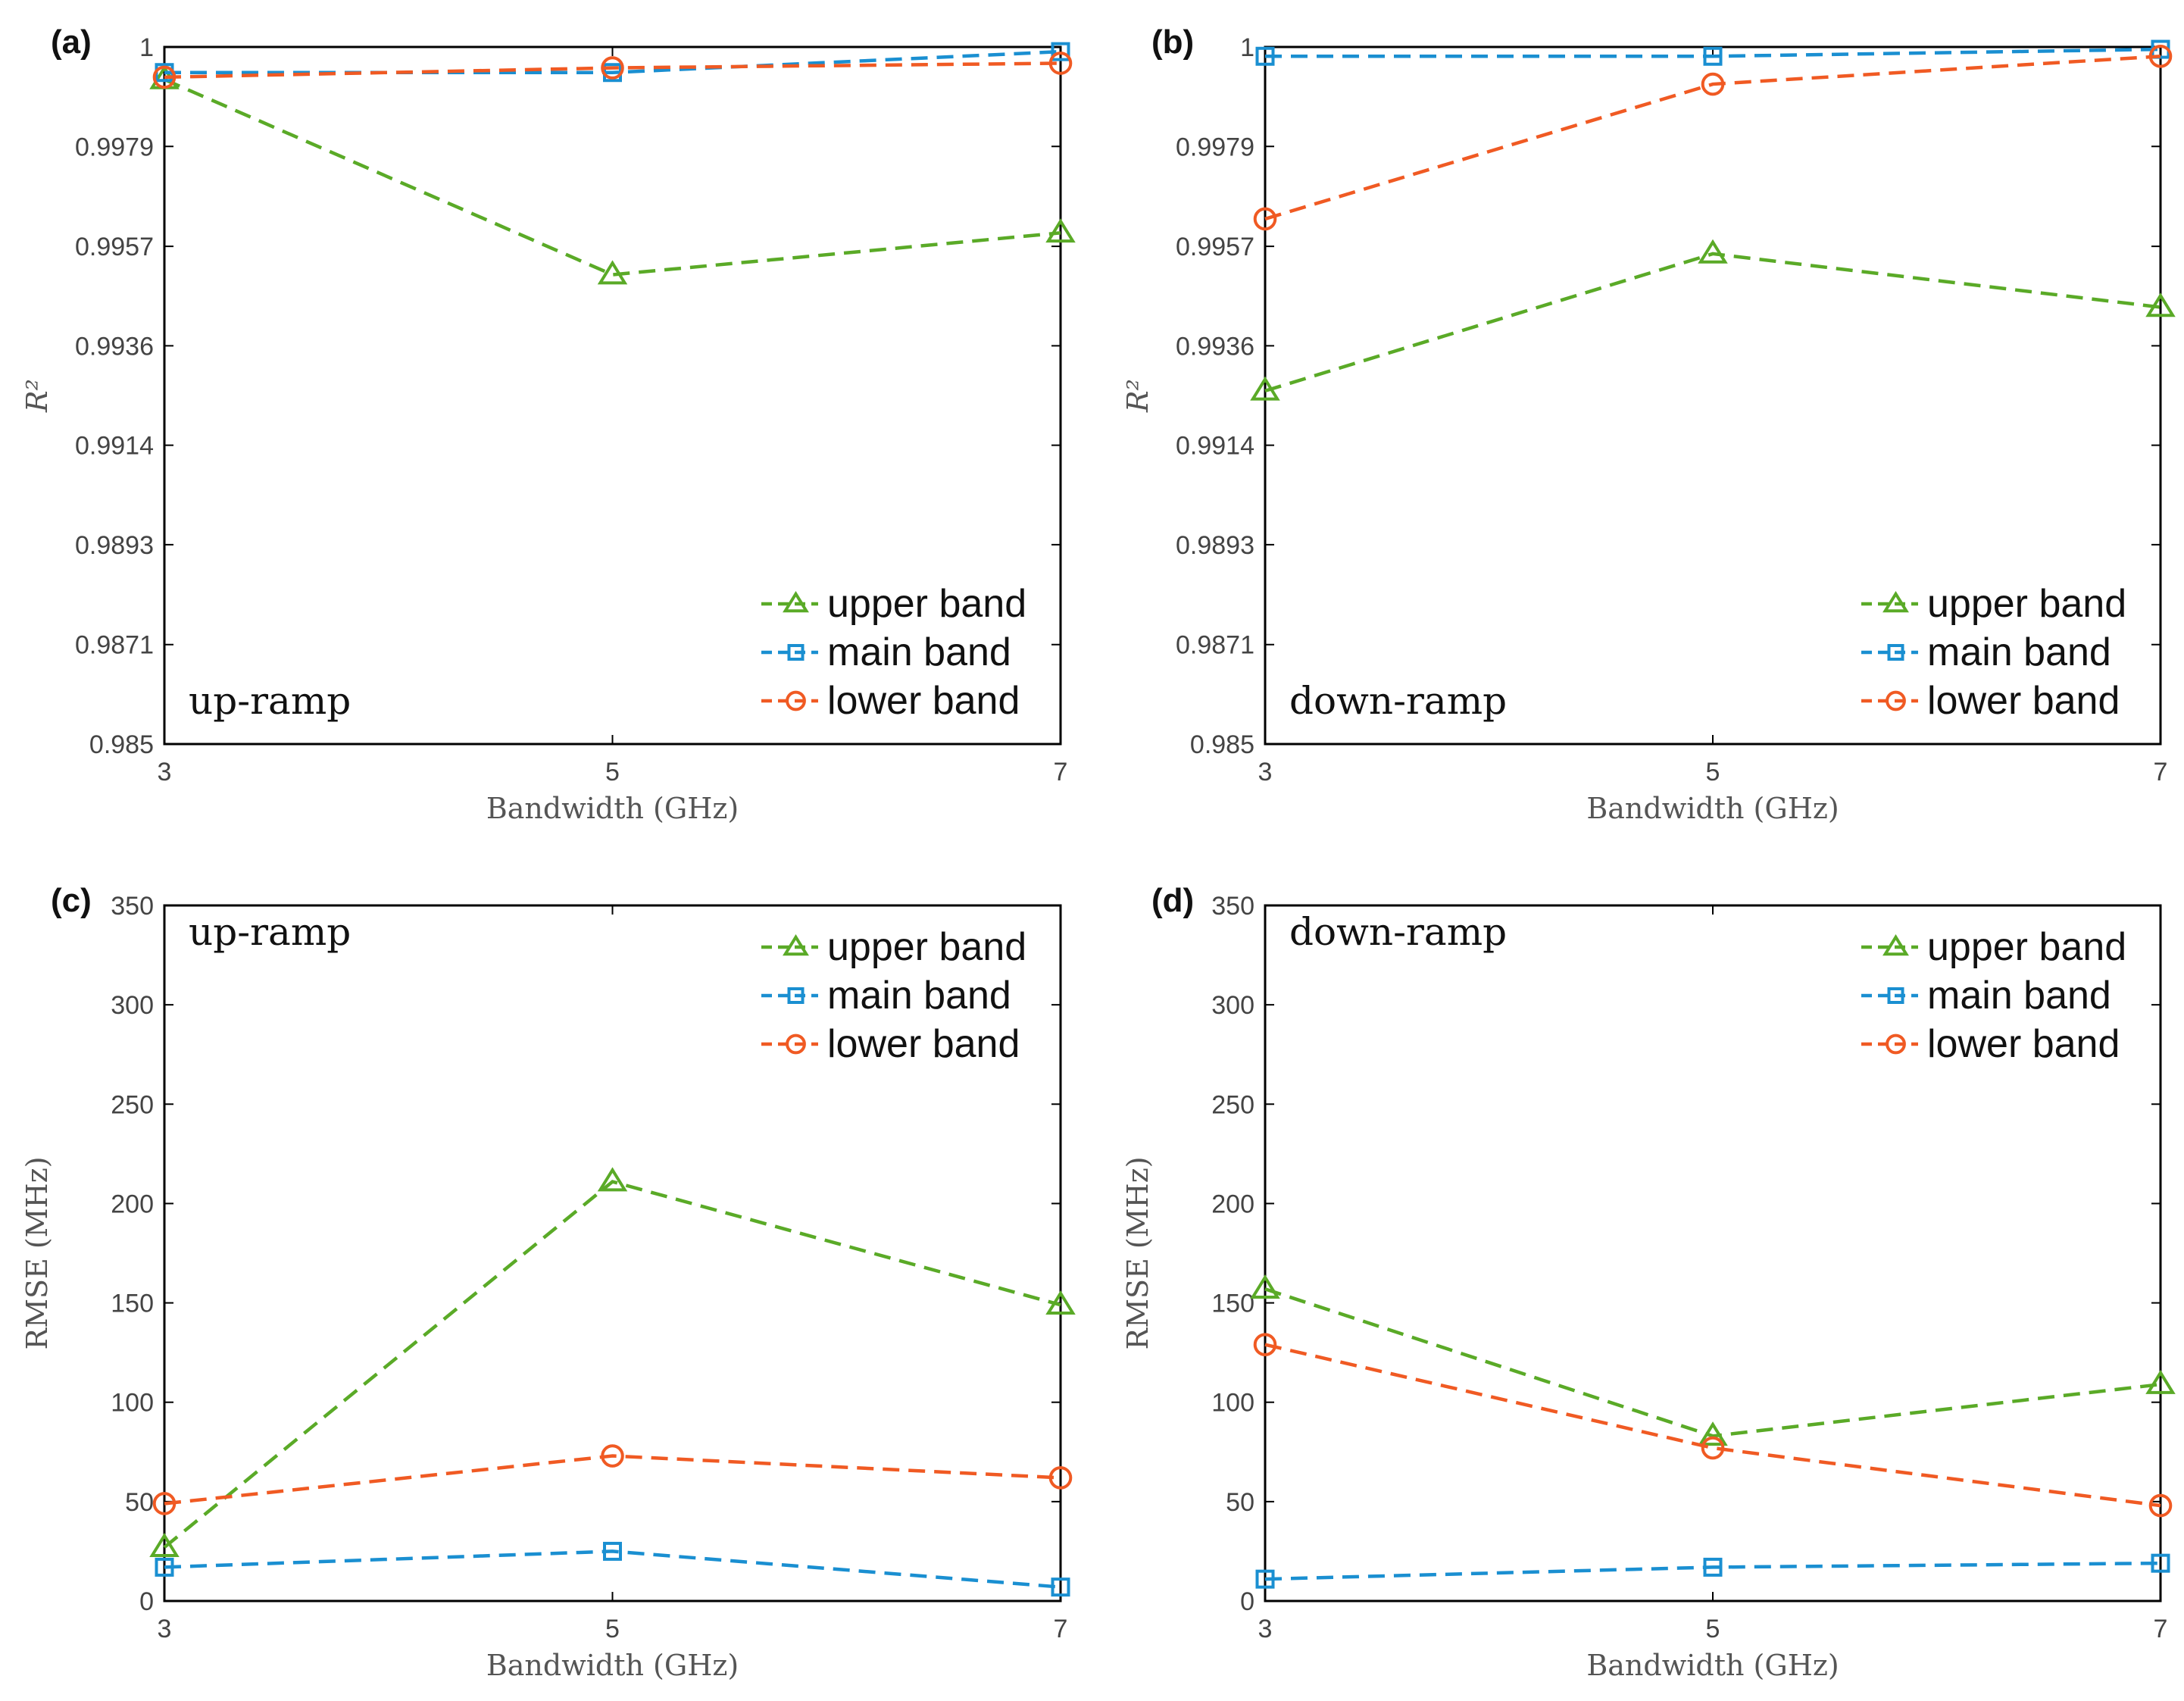 This screenshot has width=2184, height=1701. I want to click on y-tick-label: 0, so click(146, 1601).